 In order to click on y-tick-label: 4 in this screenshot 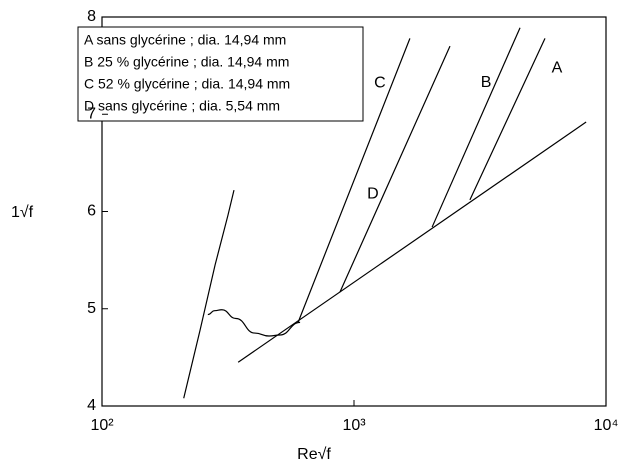, I will do `click(91, 405)`.